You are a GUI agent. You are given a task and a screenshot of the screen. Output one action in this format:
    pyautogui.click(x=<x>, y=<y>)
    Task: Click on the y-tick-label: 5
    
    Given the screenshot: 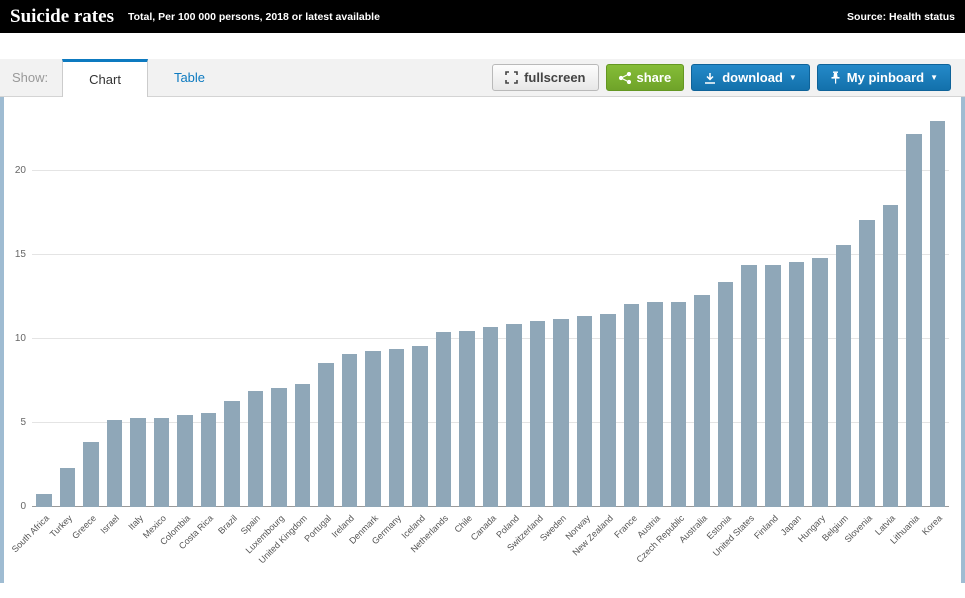 What is the action you would take?
    pyautogui.click(x=23, y=423)
    